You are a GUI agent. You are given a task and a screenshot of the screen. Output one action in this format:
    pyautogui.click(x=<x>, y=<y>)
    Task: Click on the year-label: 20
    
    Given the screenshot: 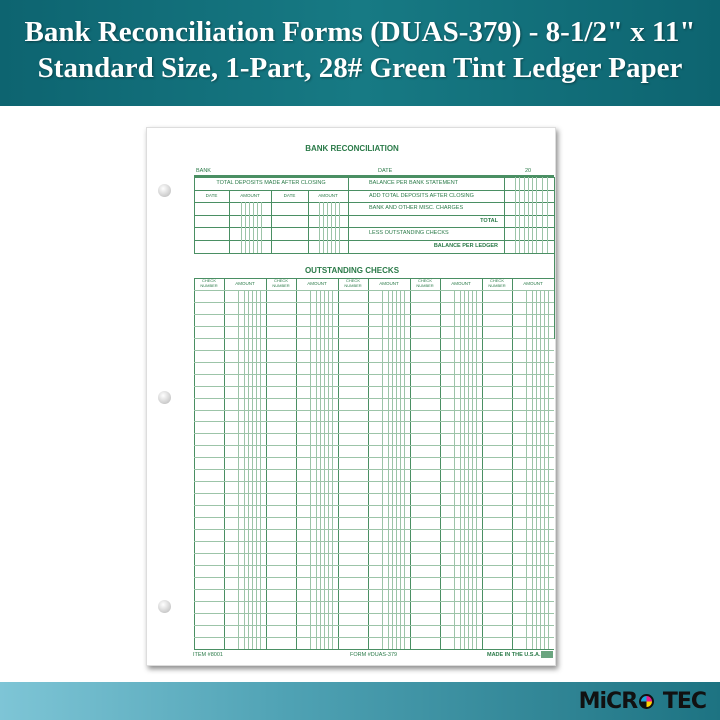 What is the action you would take?
    pyautogui.click(x=528, y=171)
    